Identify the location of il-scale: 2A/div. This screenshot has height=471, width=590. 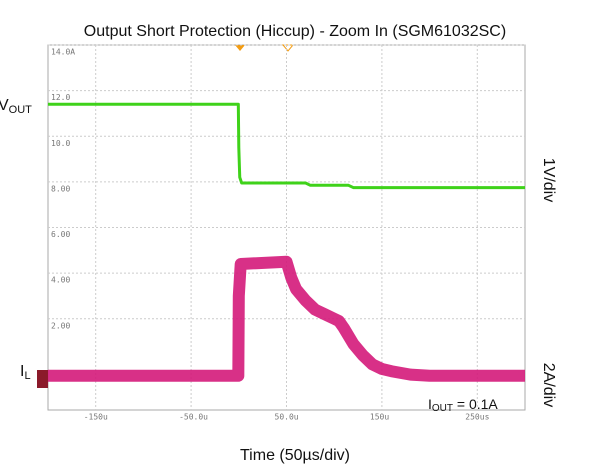
(548, 385).